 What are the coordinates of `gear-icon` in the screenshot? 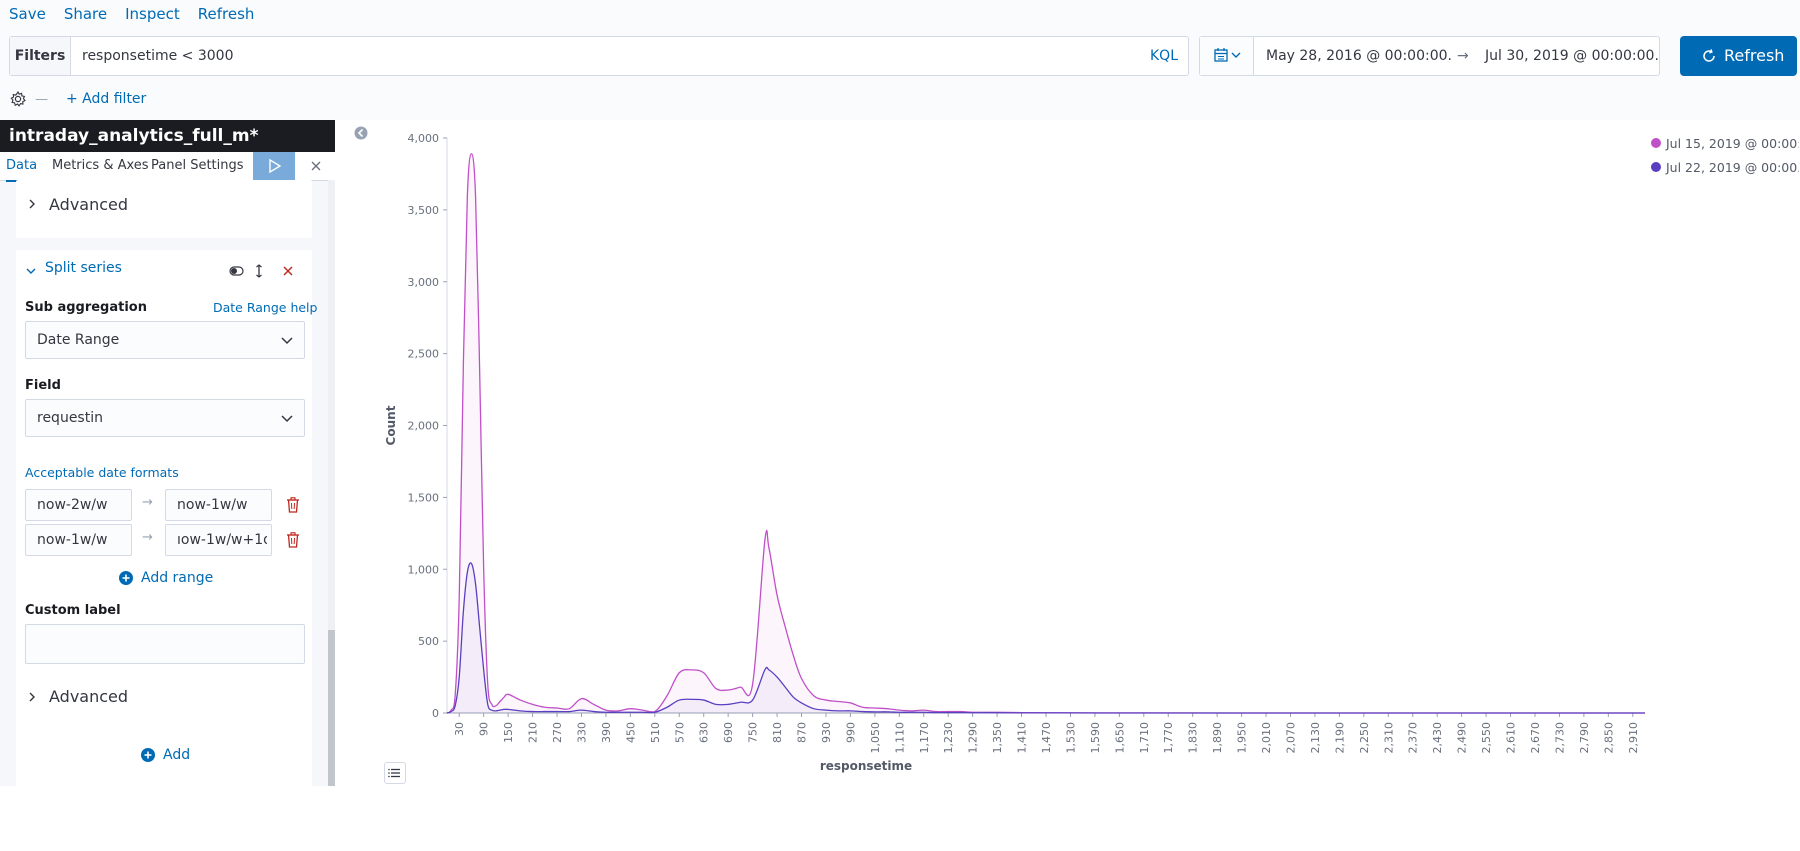 It's located at (18, 99).